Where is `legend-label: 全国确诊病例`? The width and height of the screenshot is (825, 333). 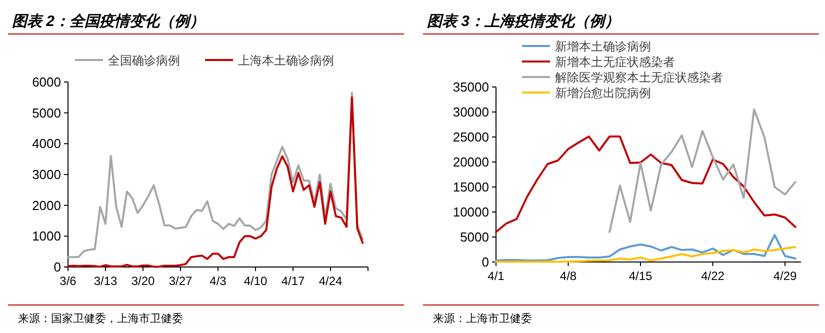 legend-label: 全国确诊病例 is located at coordinates (144, 61).